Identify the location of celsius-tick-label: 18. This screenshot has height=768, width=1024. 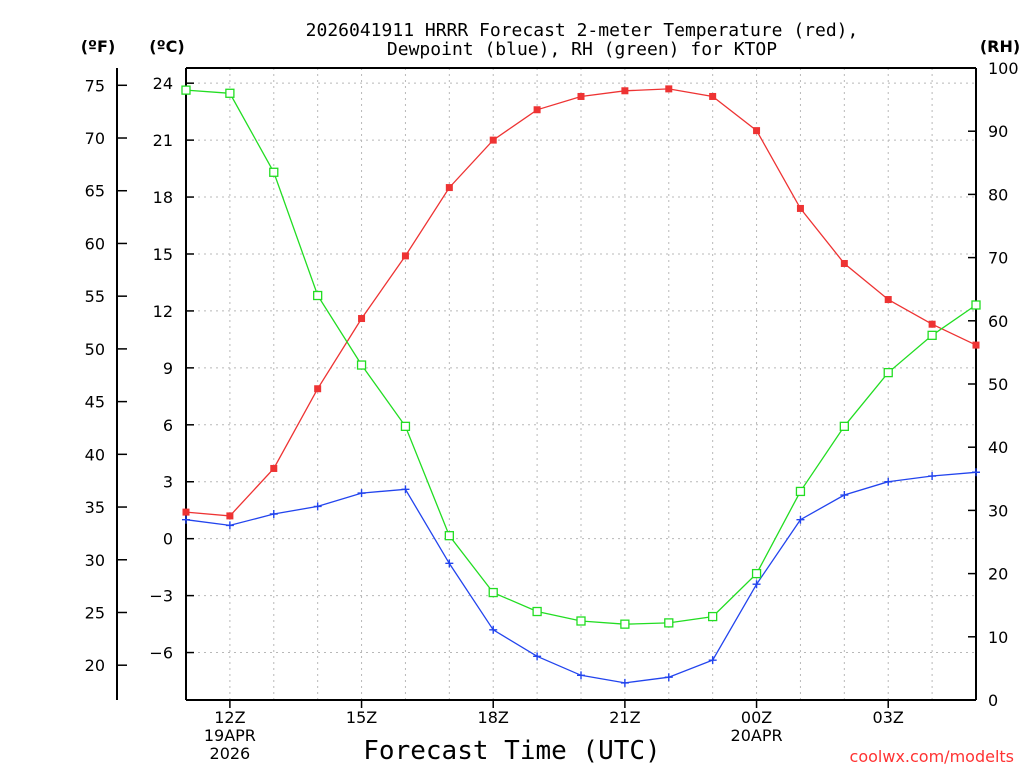
(163, 197).